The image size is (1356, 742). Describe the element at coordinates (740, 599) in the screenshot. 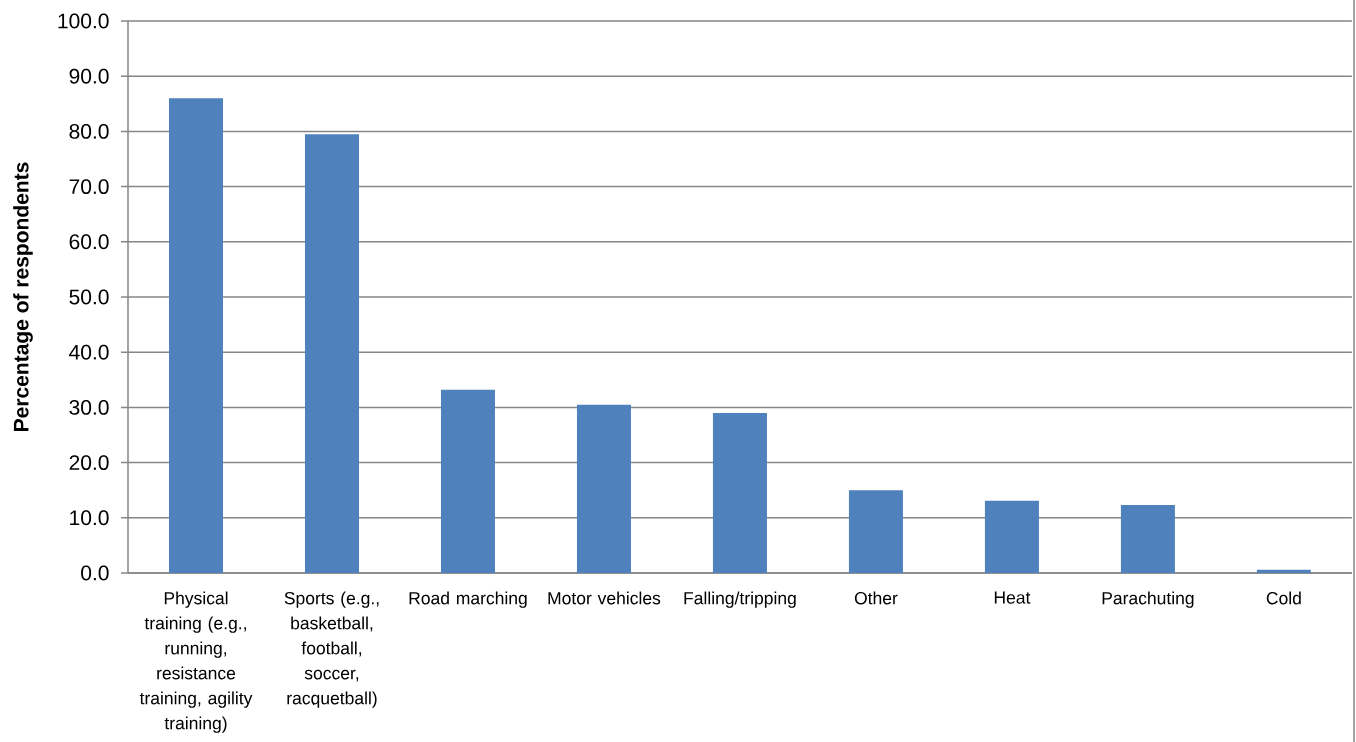

I see `x-tick-label: Falling/tripping` at that location.